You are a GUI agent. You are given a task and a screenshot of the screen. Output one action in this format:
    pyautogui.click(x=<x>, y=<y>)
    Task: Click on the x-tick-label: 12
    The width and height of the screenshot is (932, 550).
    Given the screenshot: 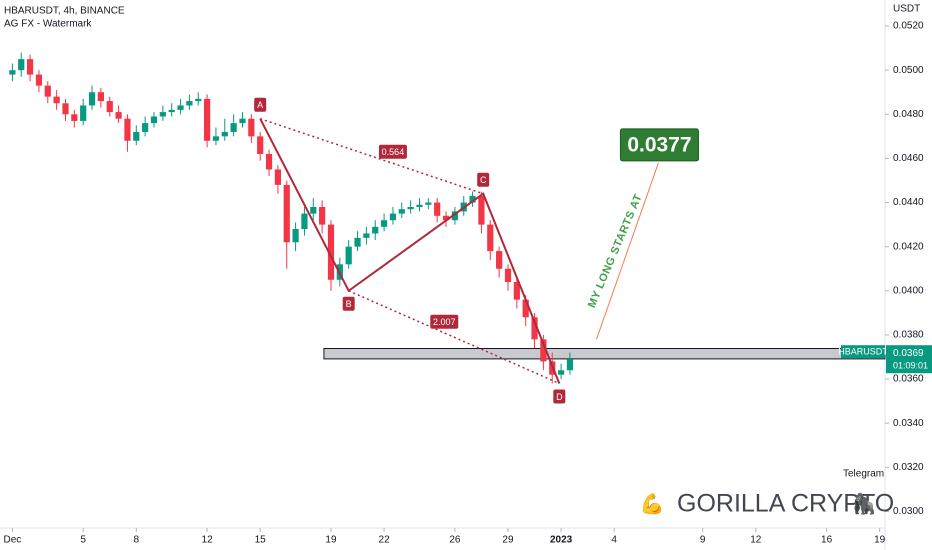 What is the action you would take?
    pyautogui.click(x=208, y=540)
    